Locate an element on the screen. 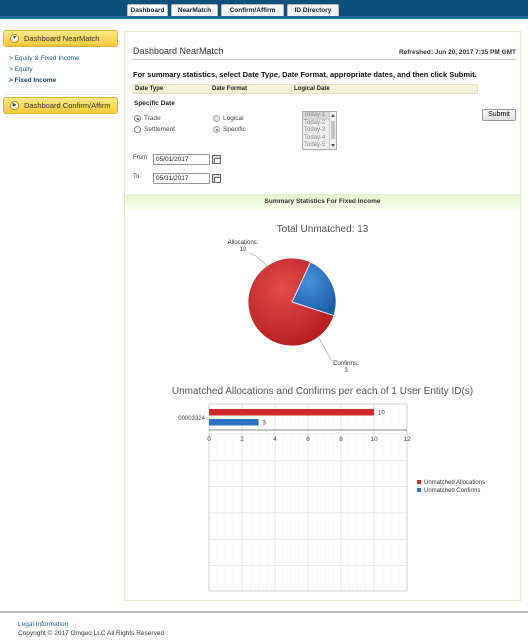 The width and height of the screenshot is (528, 643). logical-date-option: Today-2 is located at coordinates (315, 122).